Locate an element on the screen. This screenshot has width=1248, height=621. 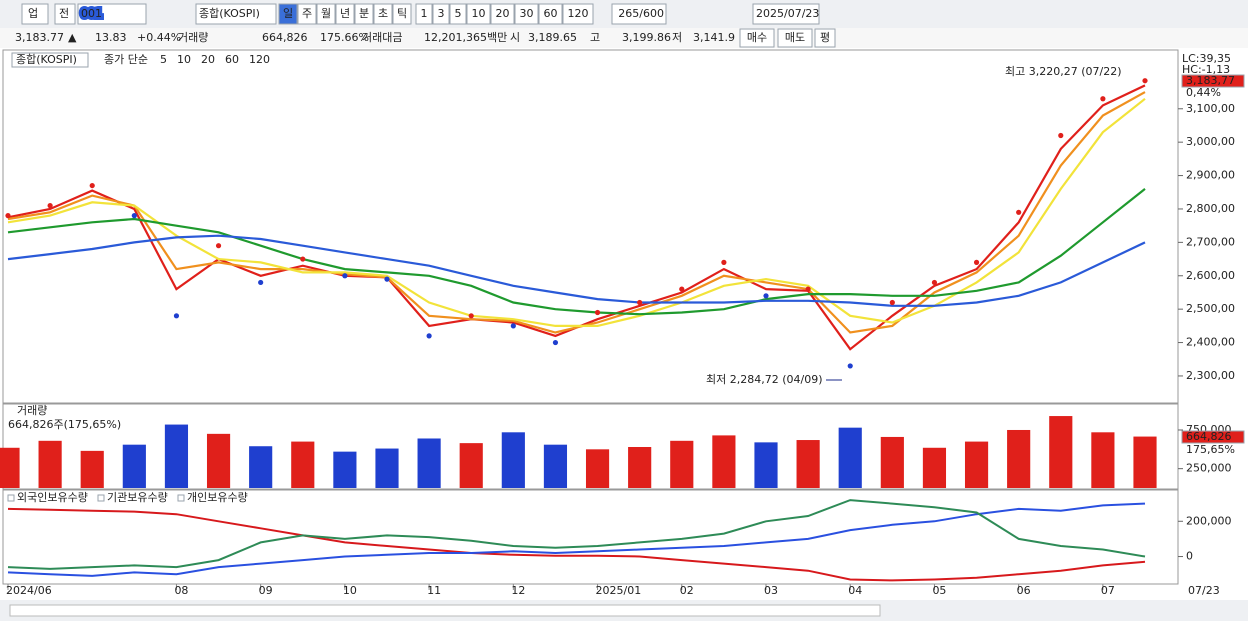
period: 초 is located at coordinates (383, 13).